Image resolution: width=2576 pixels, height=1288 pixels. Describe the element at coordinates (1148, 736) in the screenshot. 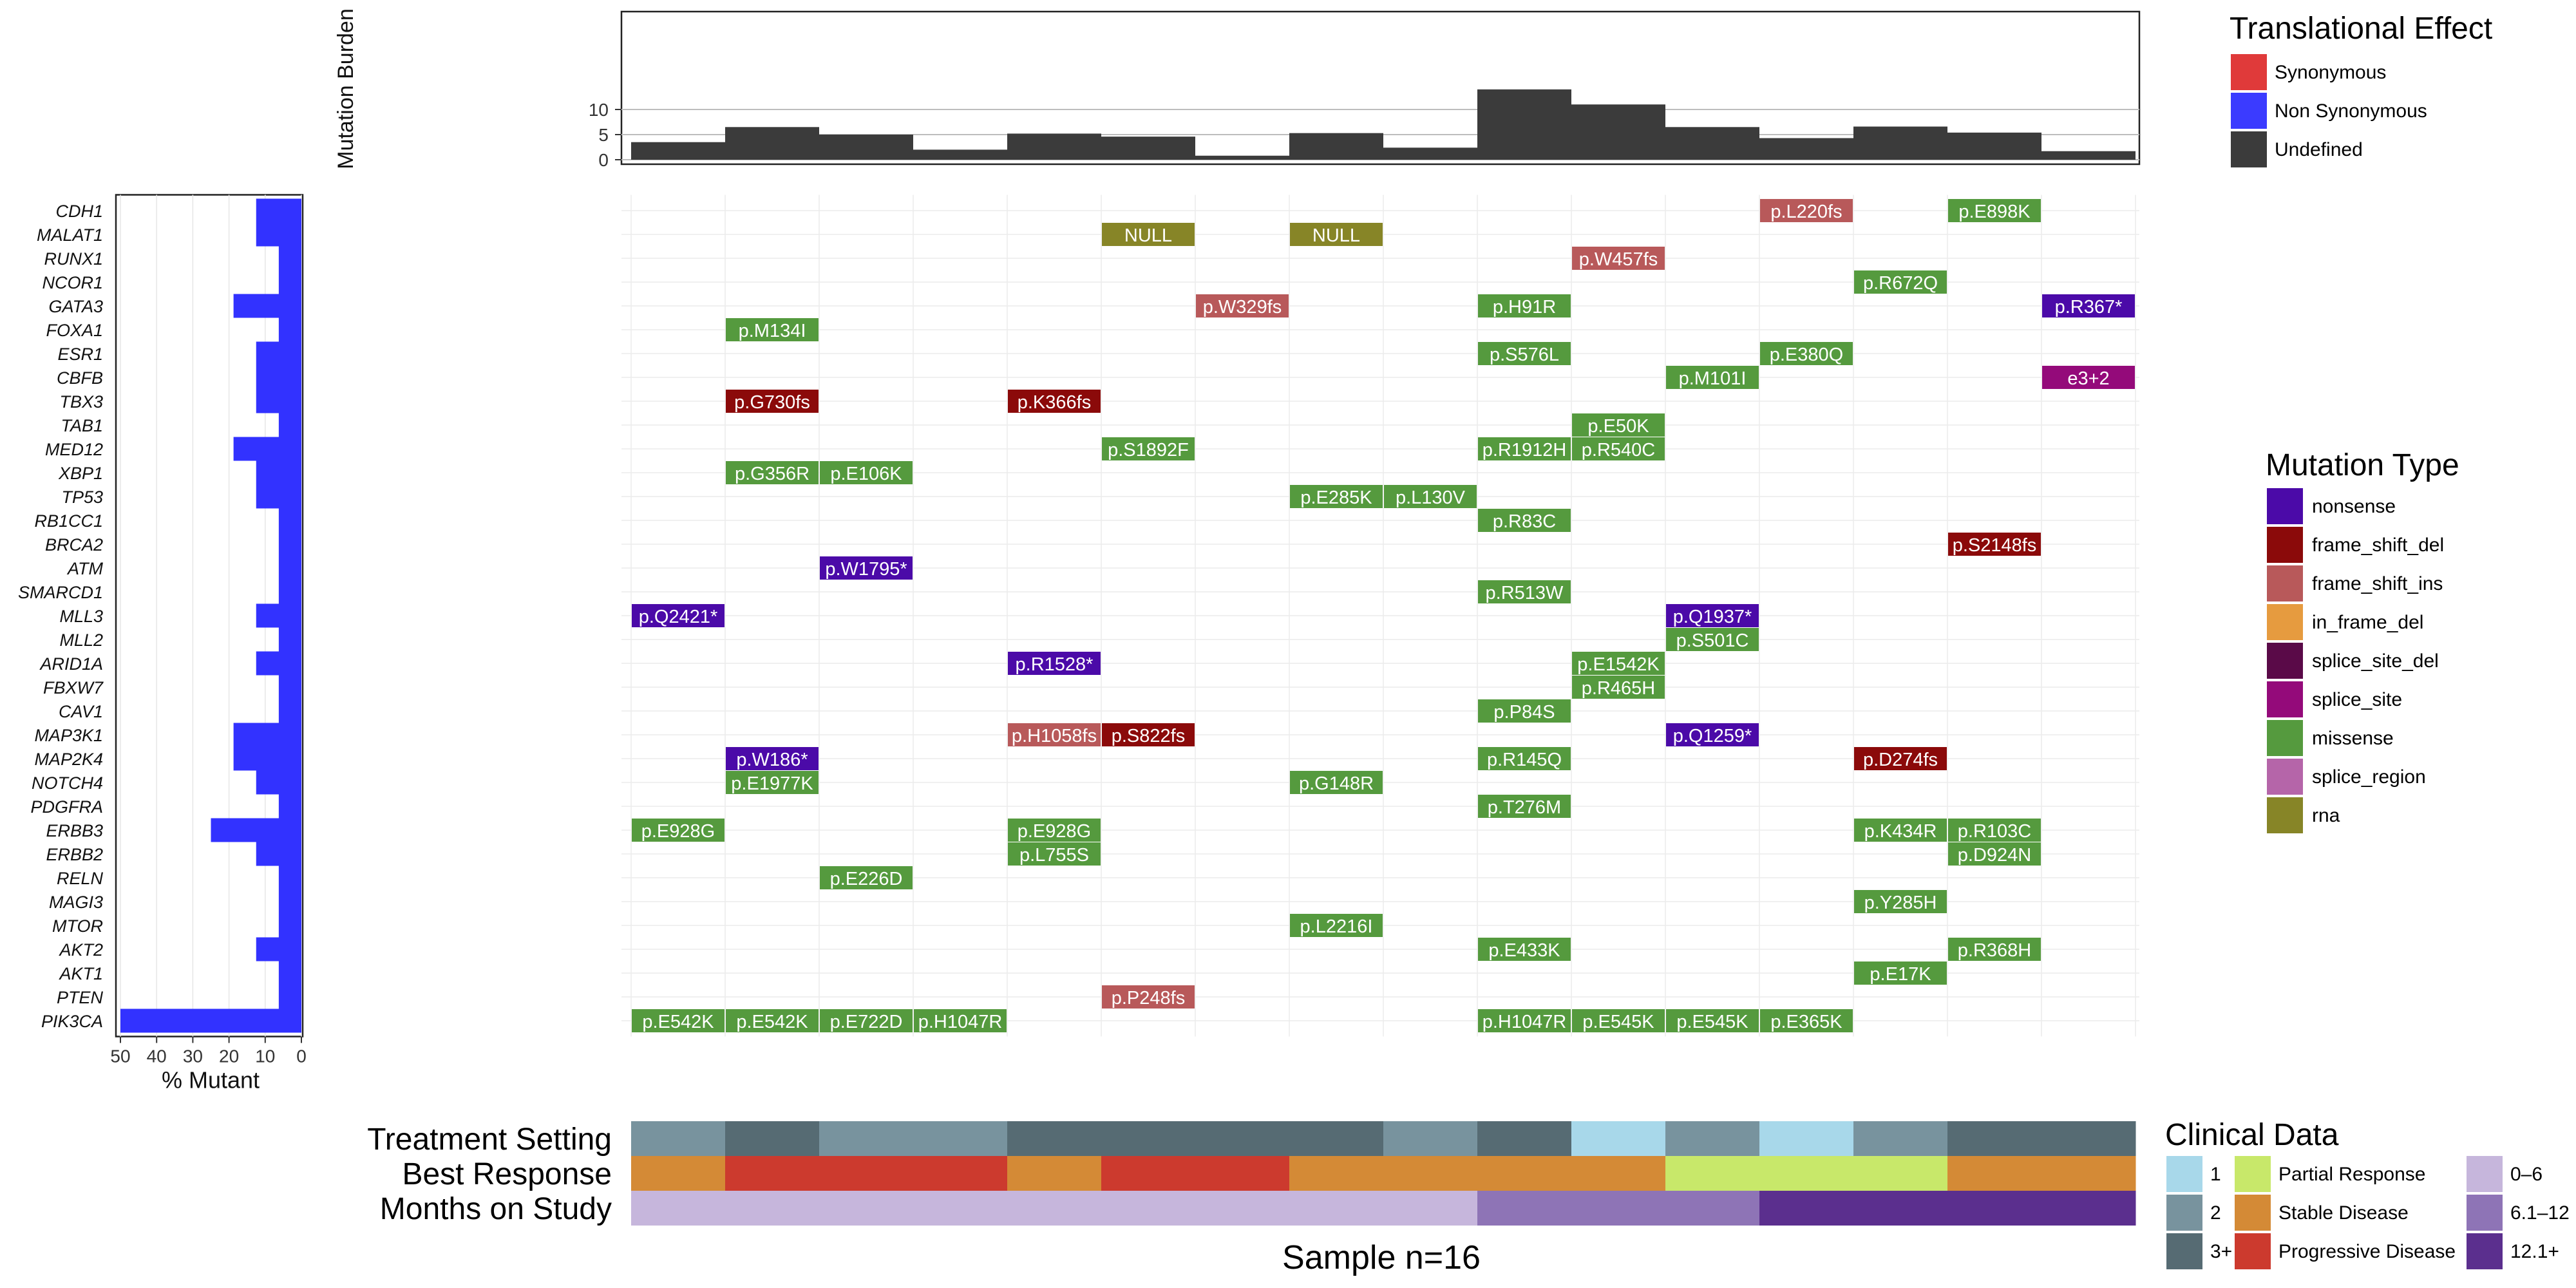

I see `mutation-label: p.S822fs` at that location.